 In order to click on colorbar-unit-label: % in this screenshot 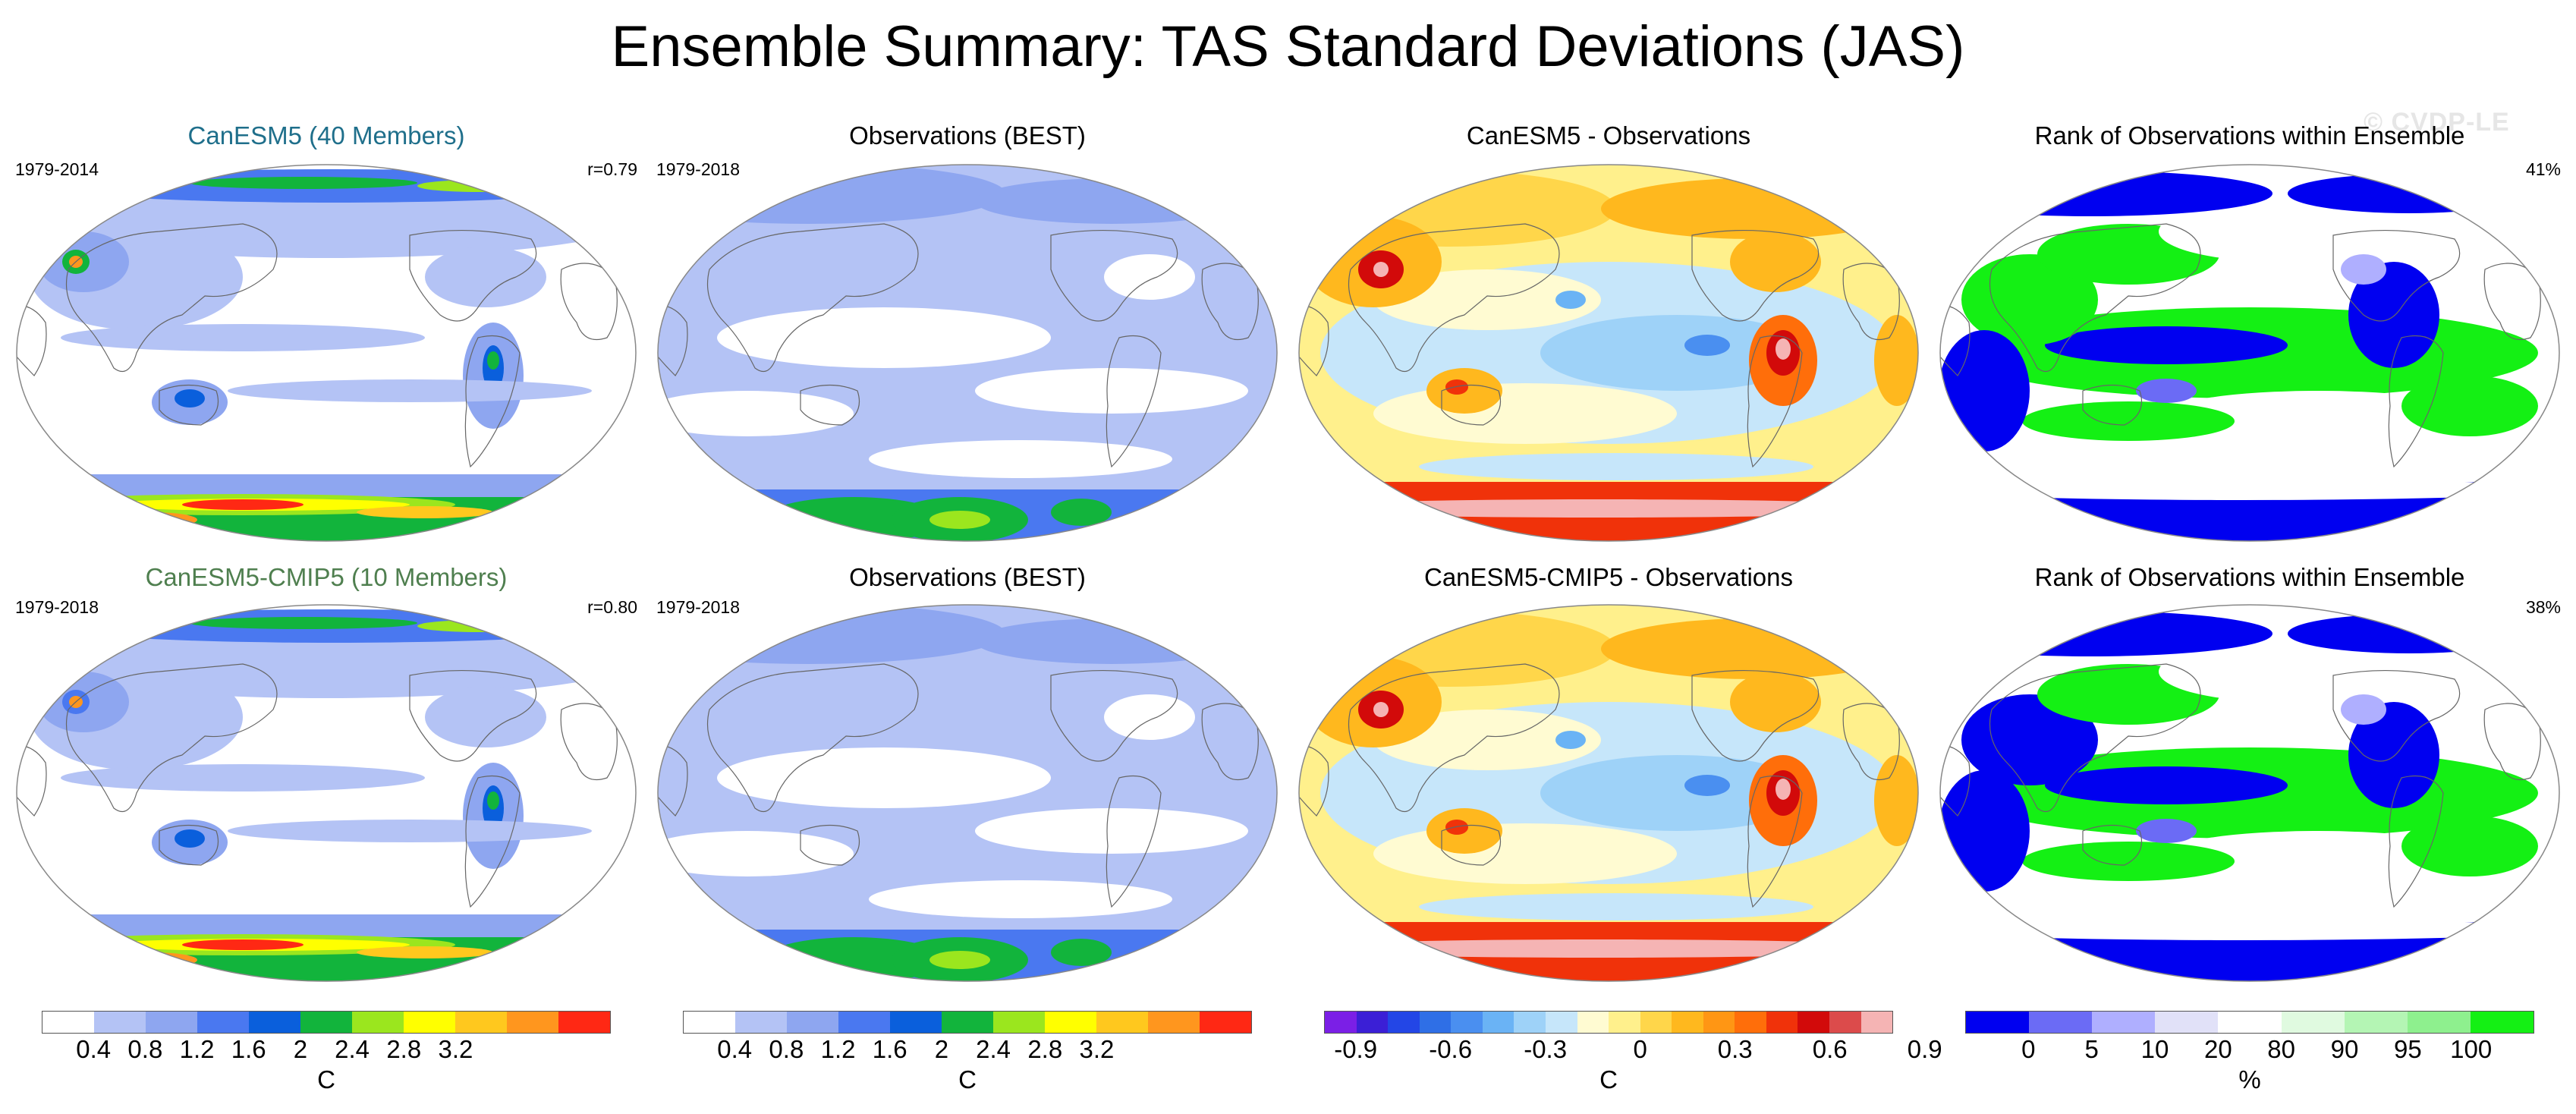, I will do `click(2249, 1079)`.